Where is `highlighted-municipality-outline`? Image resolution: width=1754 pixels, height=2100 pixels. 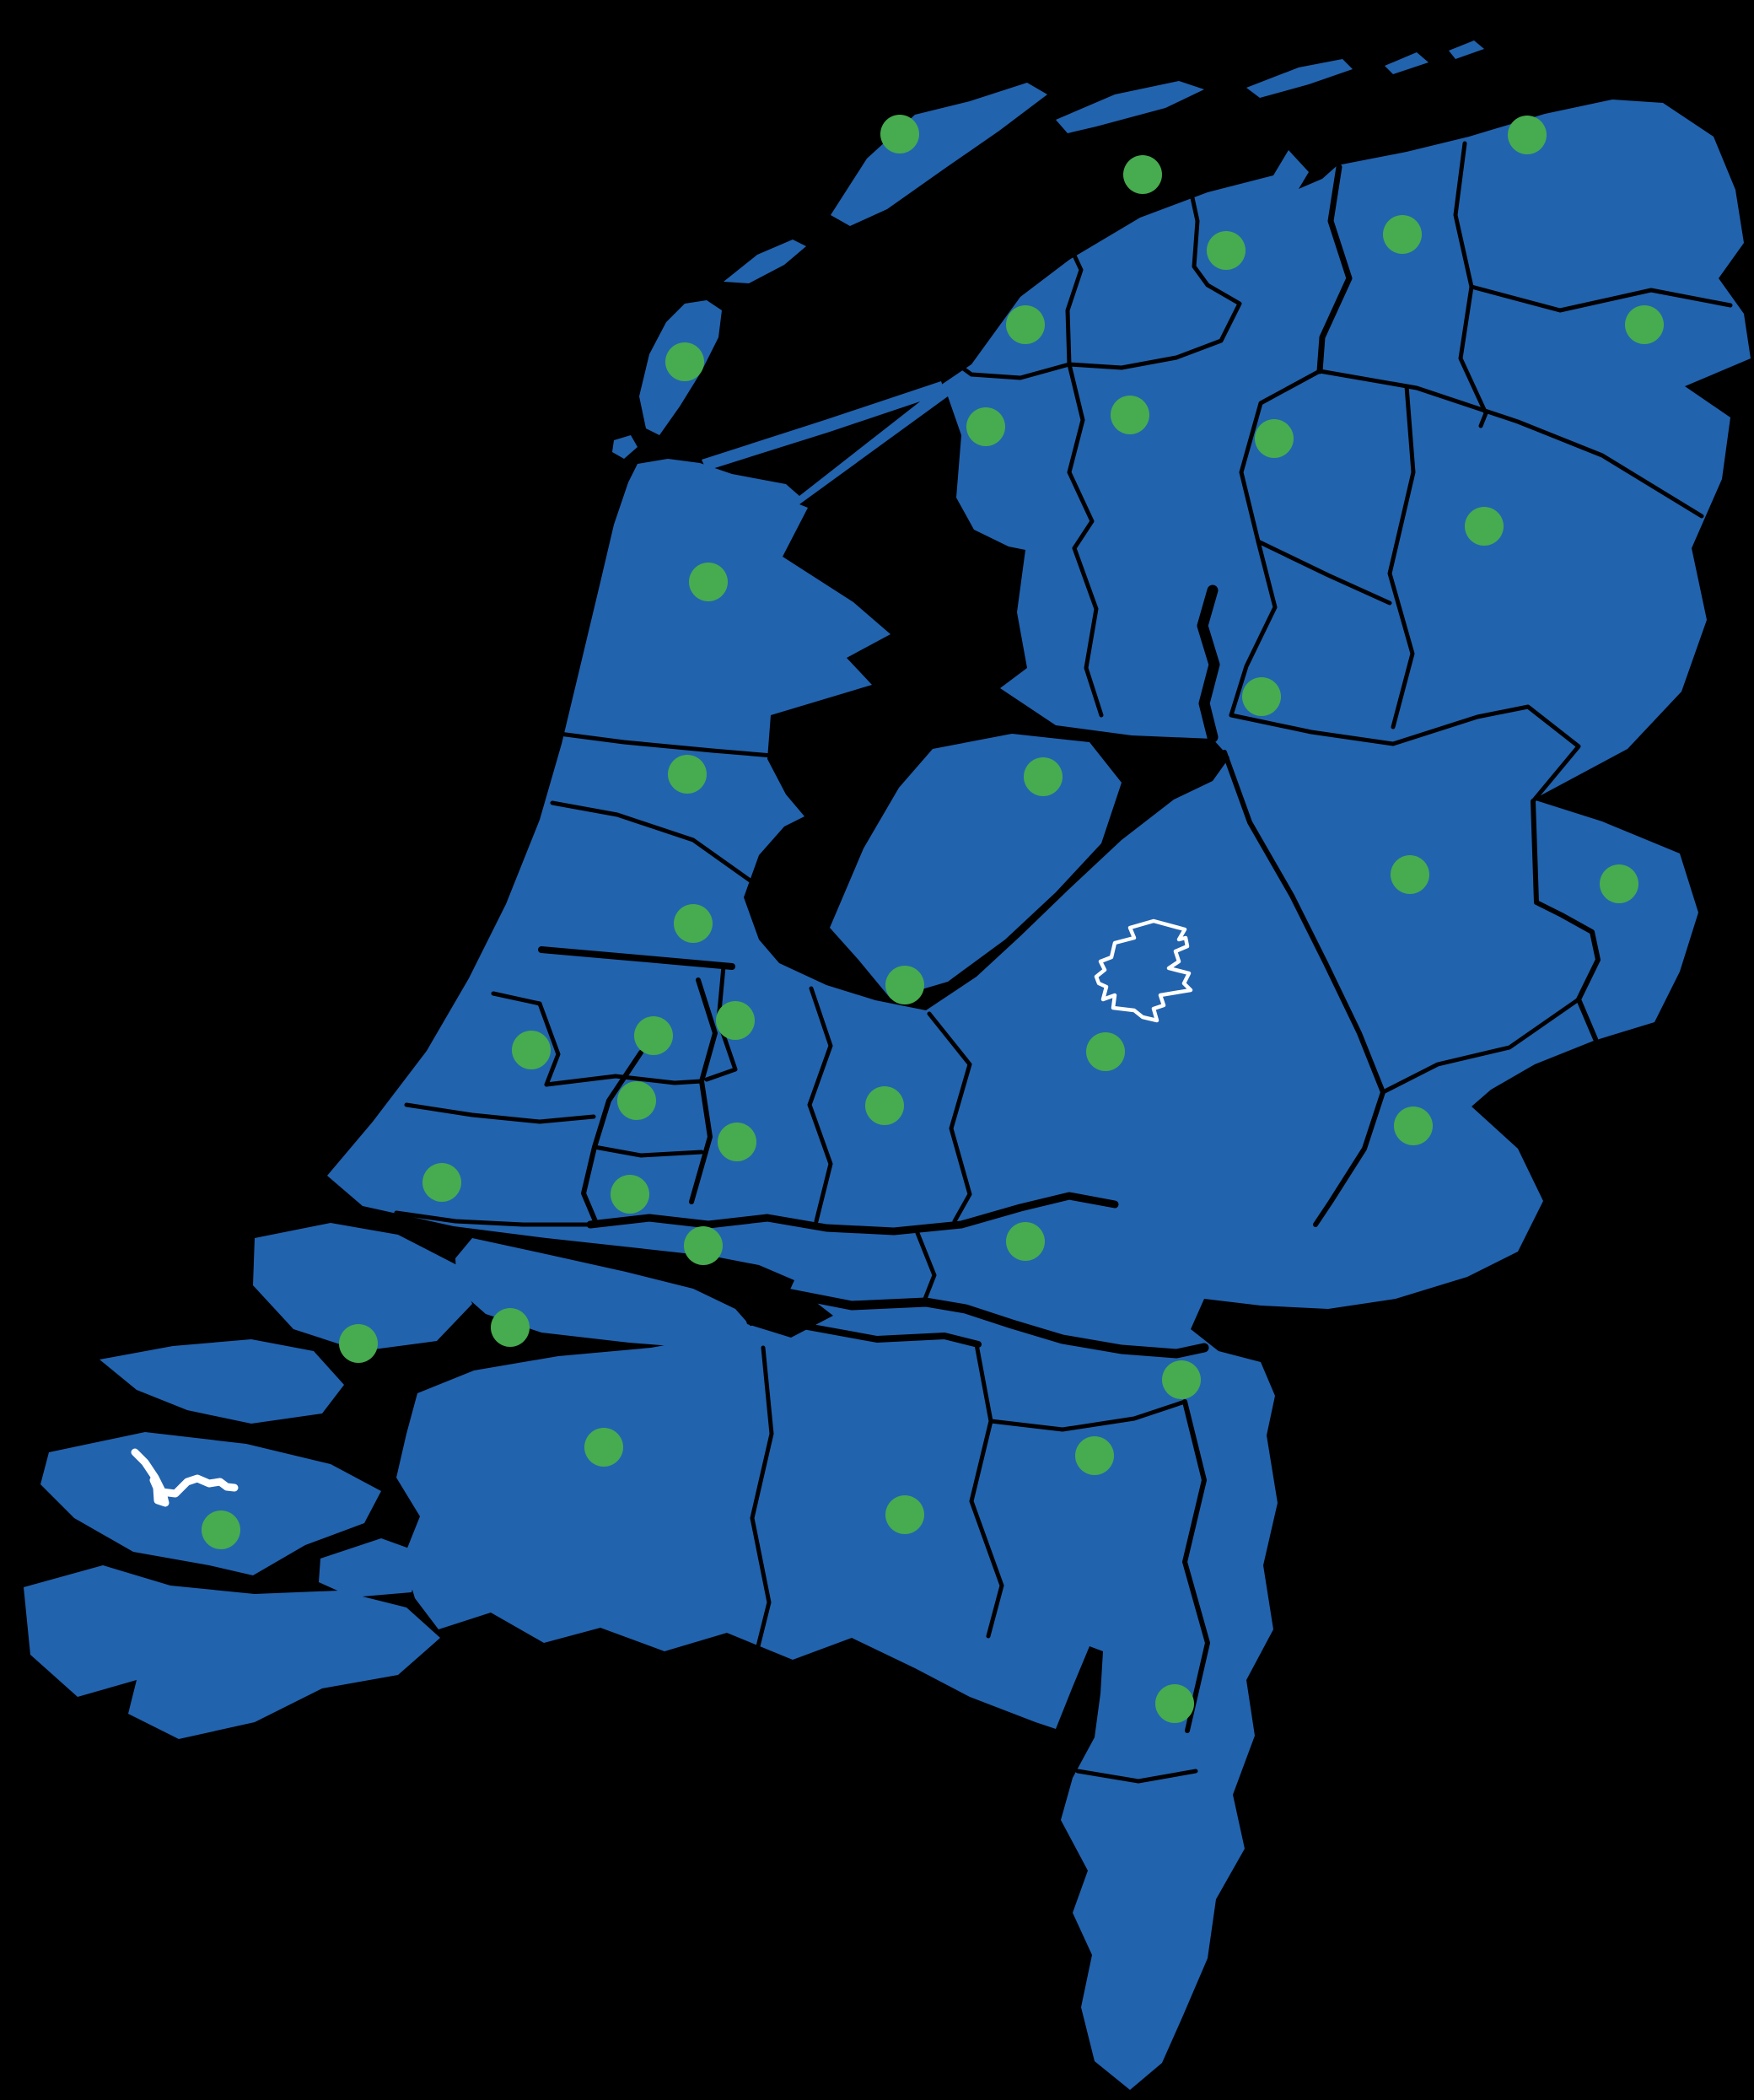 highlighted-municipality-outline is located at coordinates (1143, 970).